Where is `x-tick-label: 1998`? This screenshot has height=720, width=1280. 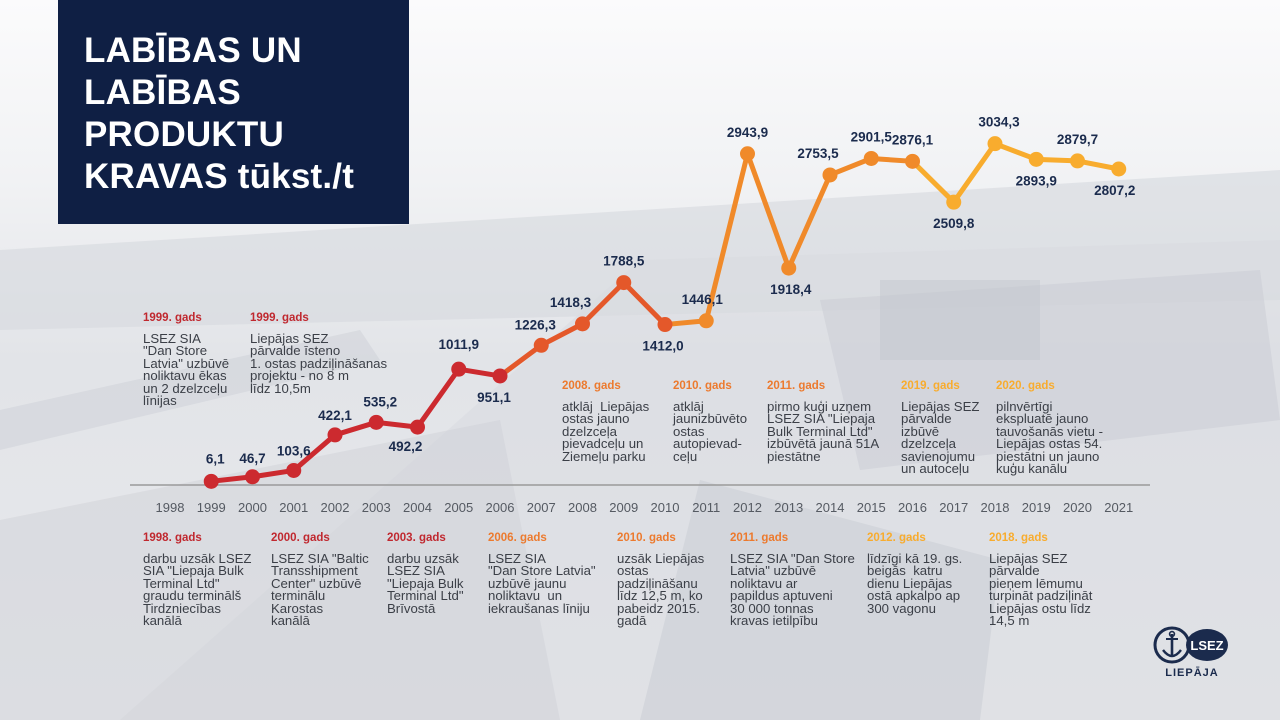
x-tick-label: 1998 is located at coordinates (170, 507).